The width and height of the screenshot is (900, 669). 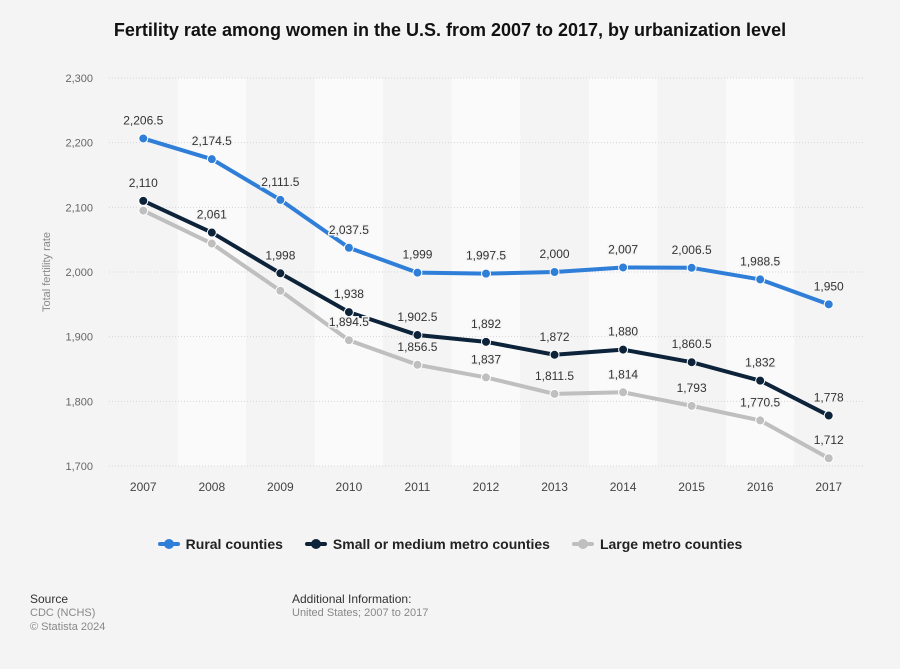 I want to click on data-label: 1,712, so click(x=829, y=440).